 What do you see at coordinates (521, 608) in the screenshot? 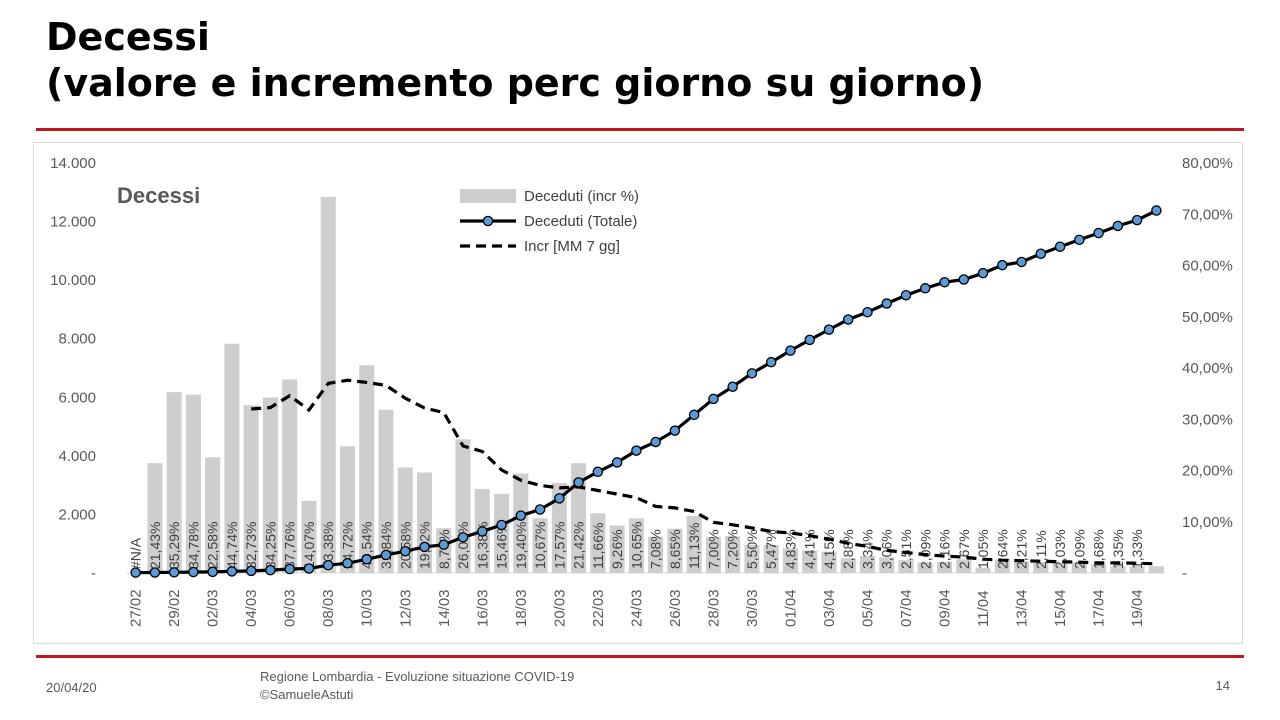
I see `x-tick-label: 18/03` at bounding box center [521, 608].